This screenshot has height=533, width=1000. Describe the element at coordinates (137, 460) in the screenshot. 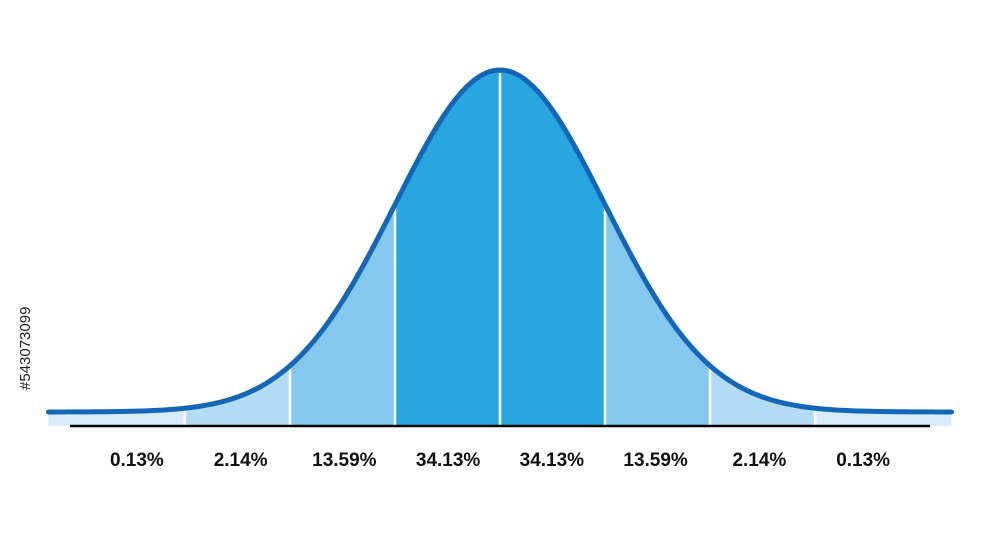

I see `band-label-0: 0.13%` at that location.